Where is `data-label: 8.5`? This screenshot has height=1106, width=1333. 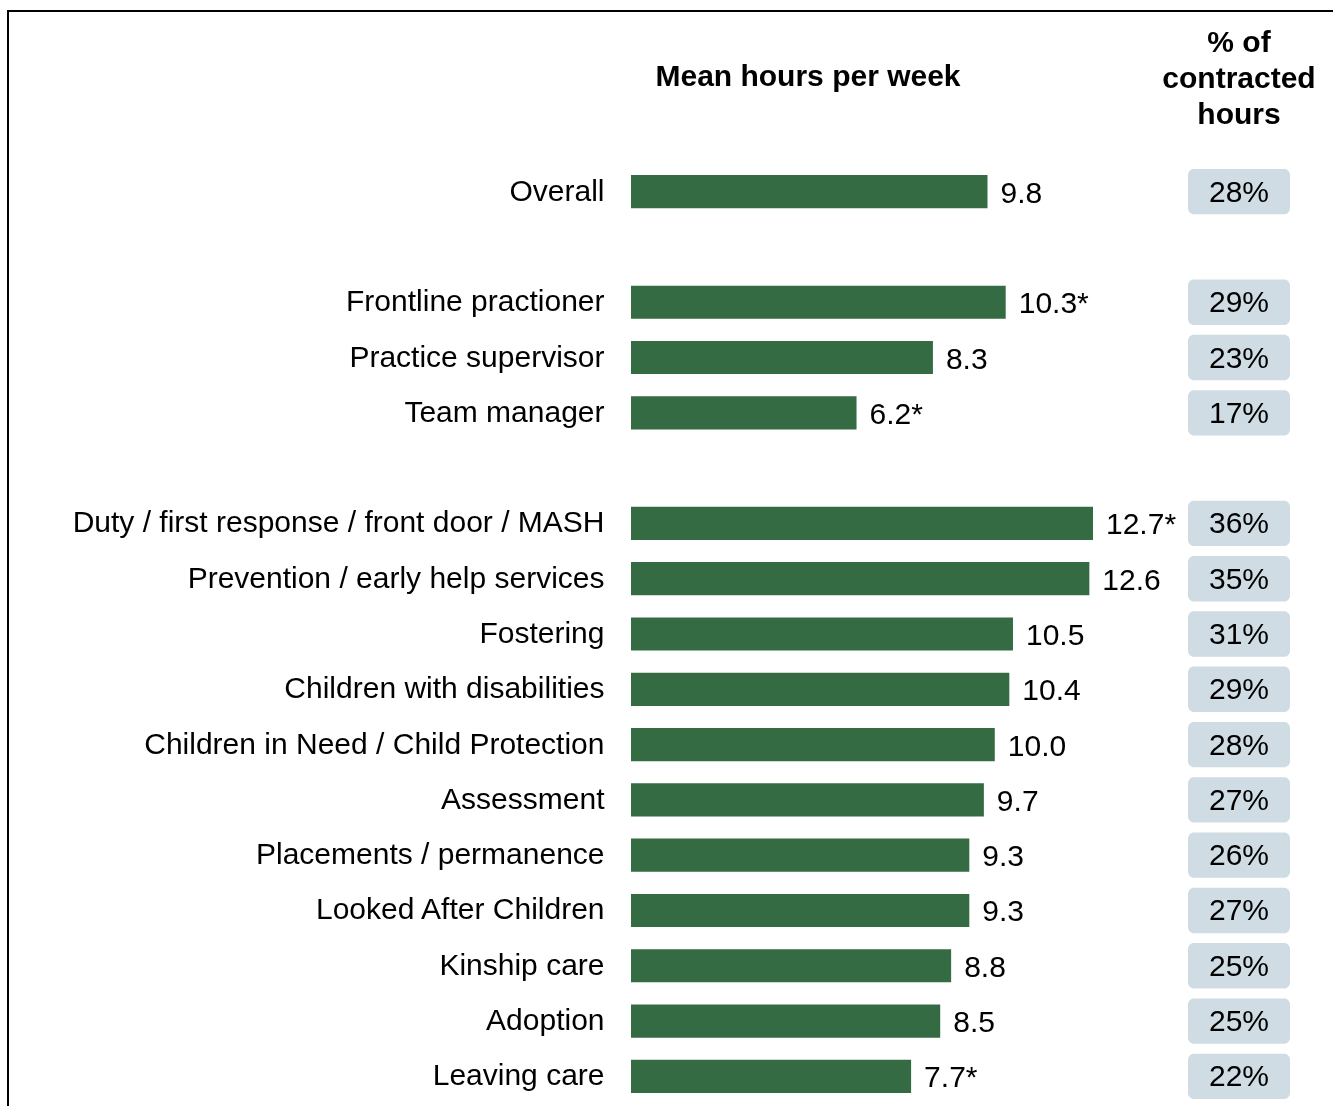 data-label: 8.5 is located at coordinates (974, 1022).